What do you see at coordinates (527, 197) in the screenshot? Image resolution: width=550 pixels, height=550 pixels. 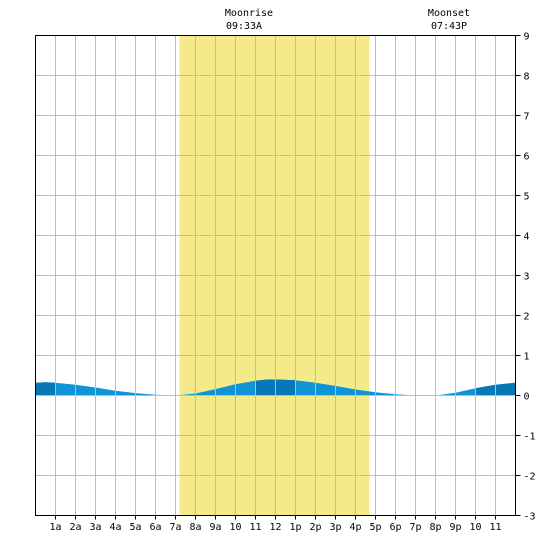 I see `y-tick-label: 5` at bounding box center [527, 197].